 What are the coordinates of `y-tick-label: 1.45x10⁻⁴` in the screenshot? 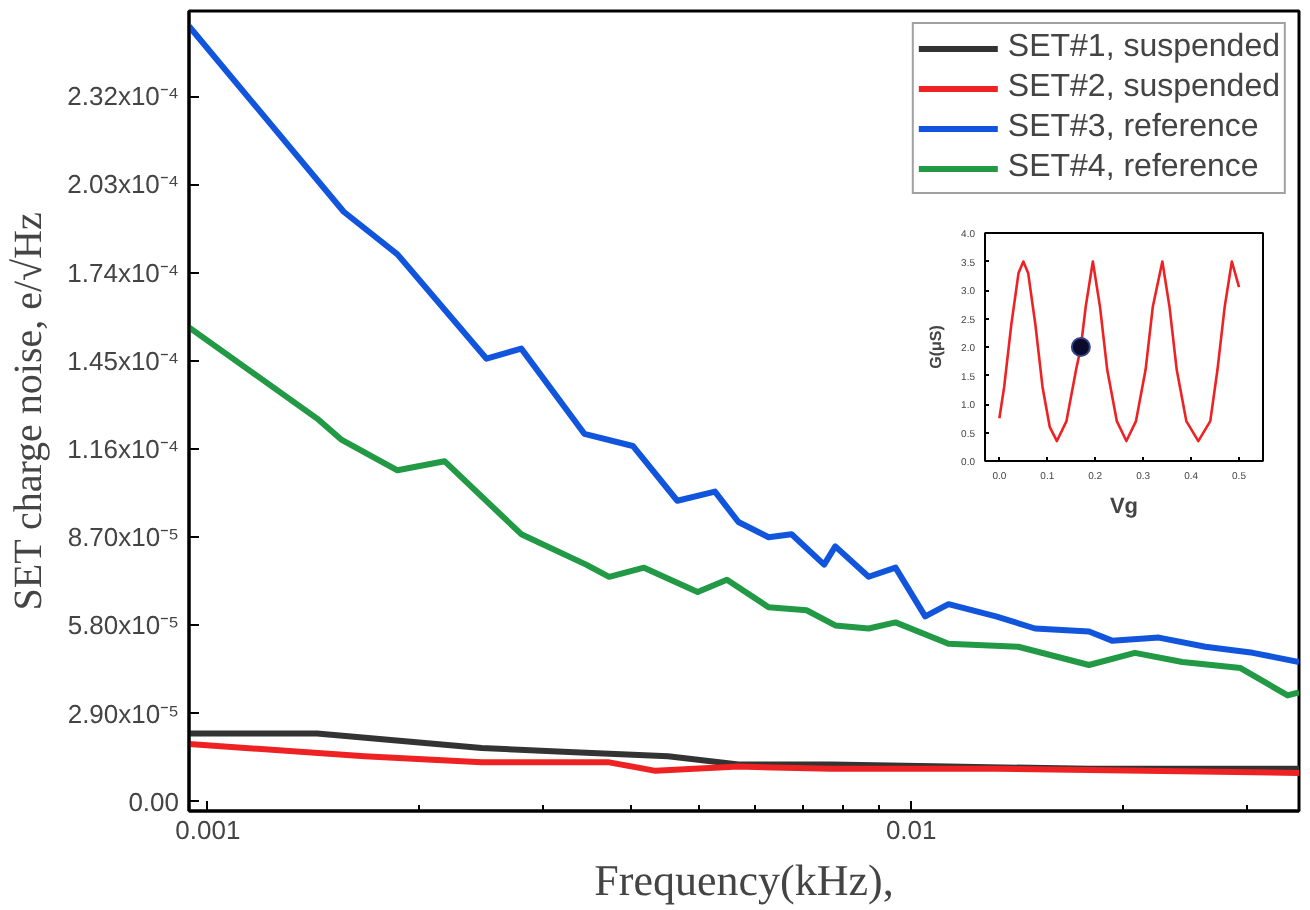 It's located at (123, 360).